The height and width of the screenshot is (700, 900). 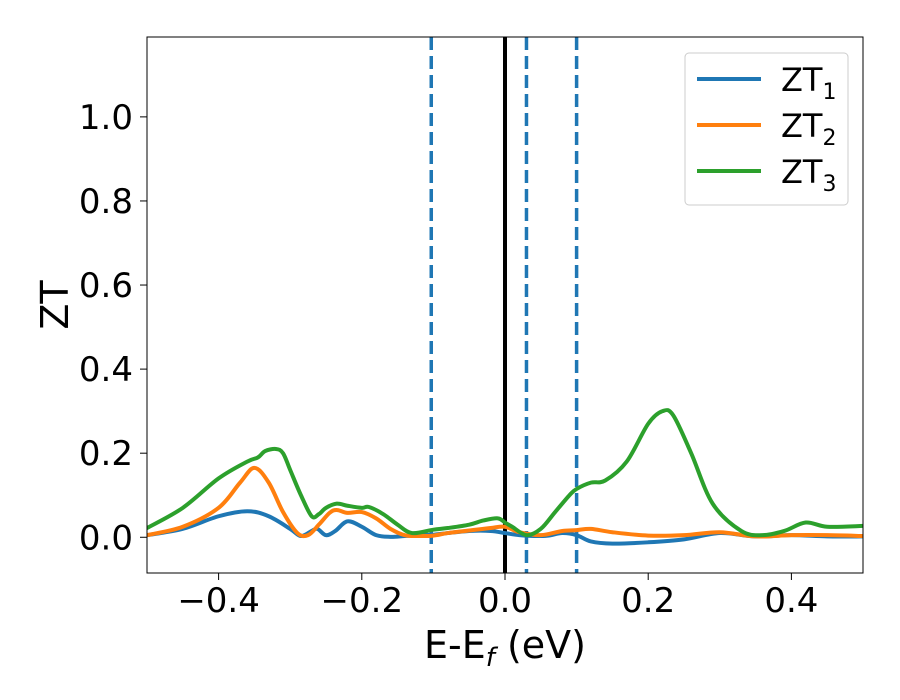 I want to click on y-tick-label: 0.4, so click(x=106, y=370).